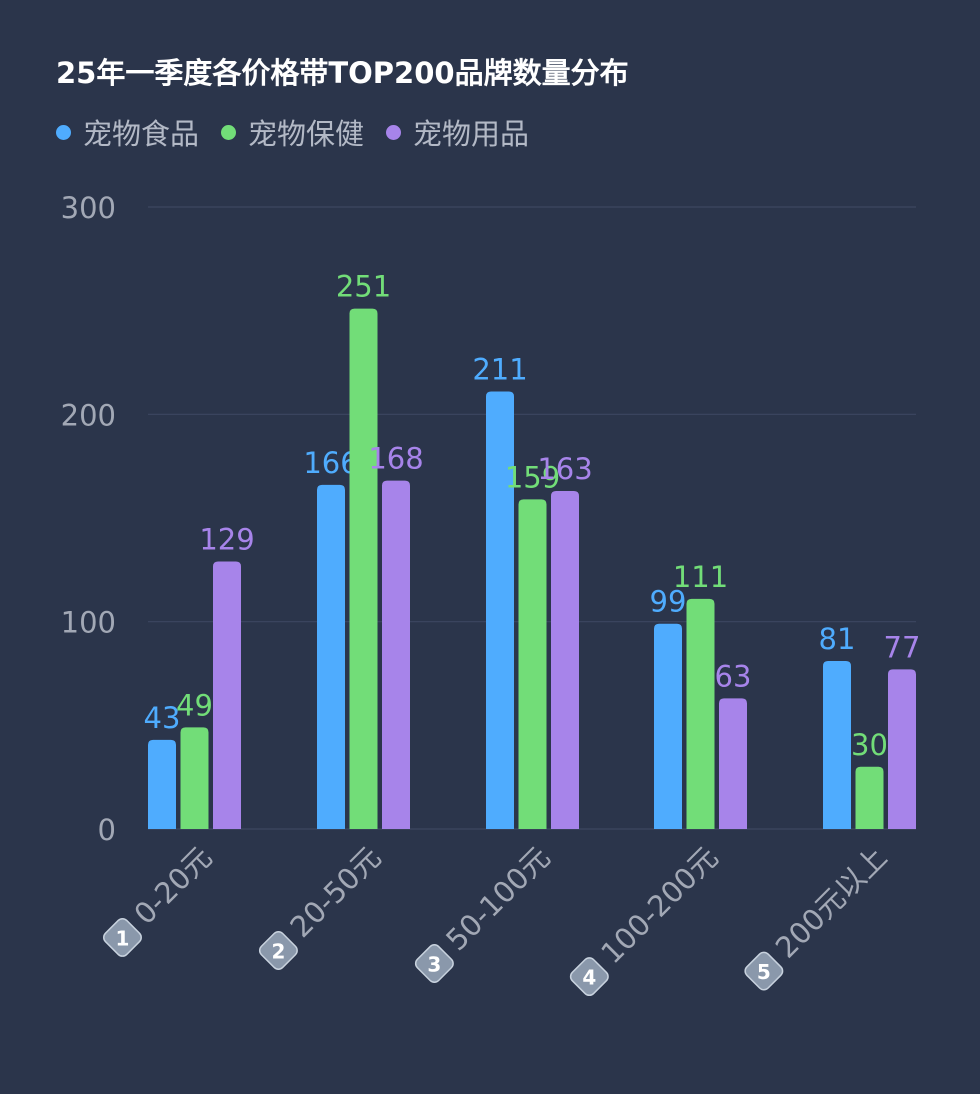  What do you see at coordinates (659, 905) in the screenshot?
I see `x-tick-label: 100-200元` at bounding box center [659, 905].